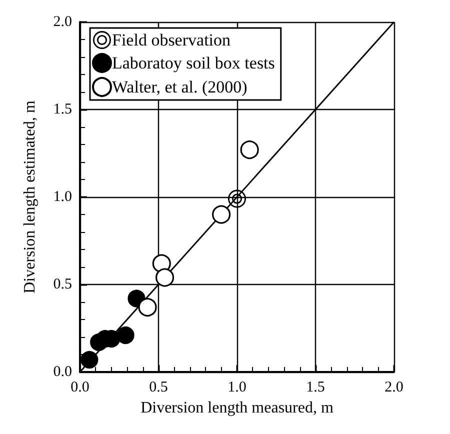 This screenshot has height=434, width=450. Describe the element at coordinates (237, 407) in the screenshot. I see `x-axis-title: Diversion length measured, m` at that location.